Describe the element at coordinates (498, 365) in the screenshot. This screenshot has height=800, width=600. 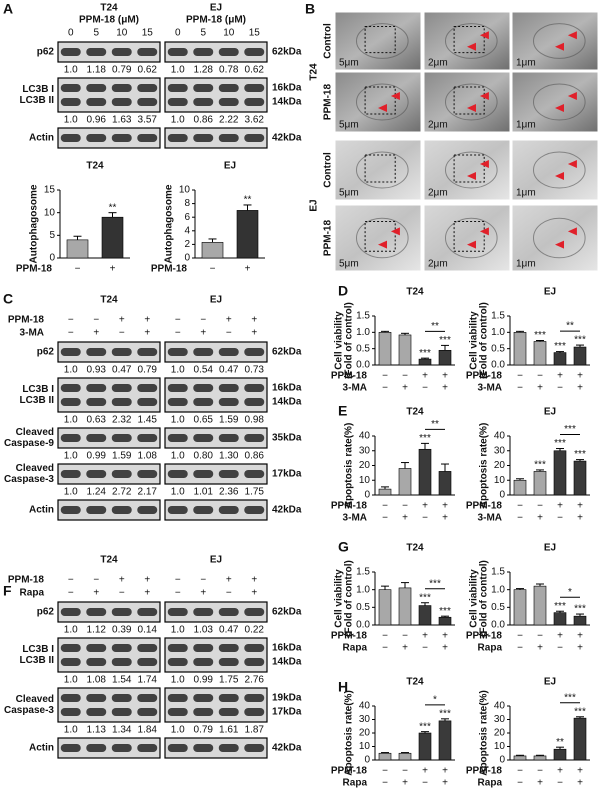
I see `y-tick-label: 0.0` at that location.